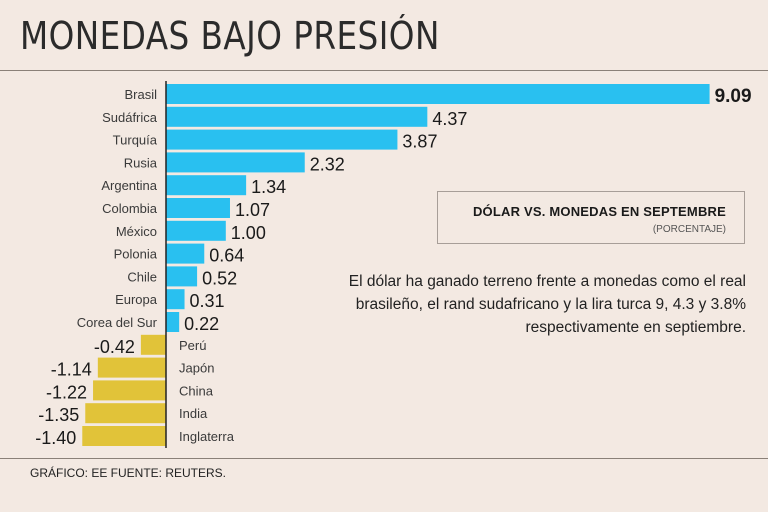 This screenshot has height=512, width=768. Describe the element at coordinates (175, 299) in the screenshot. I see `bar-europa` at that location.